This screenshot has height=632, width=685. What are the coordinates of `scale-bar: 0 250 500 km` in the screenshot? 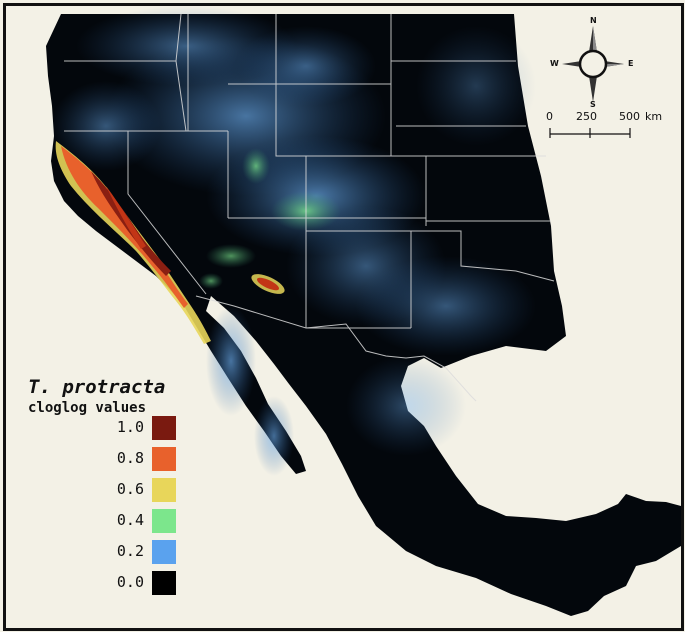 It's located at (608, 130).